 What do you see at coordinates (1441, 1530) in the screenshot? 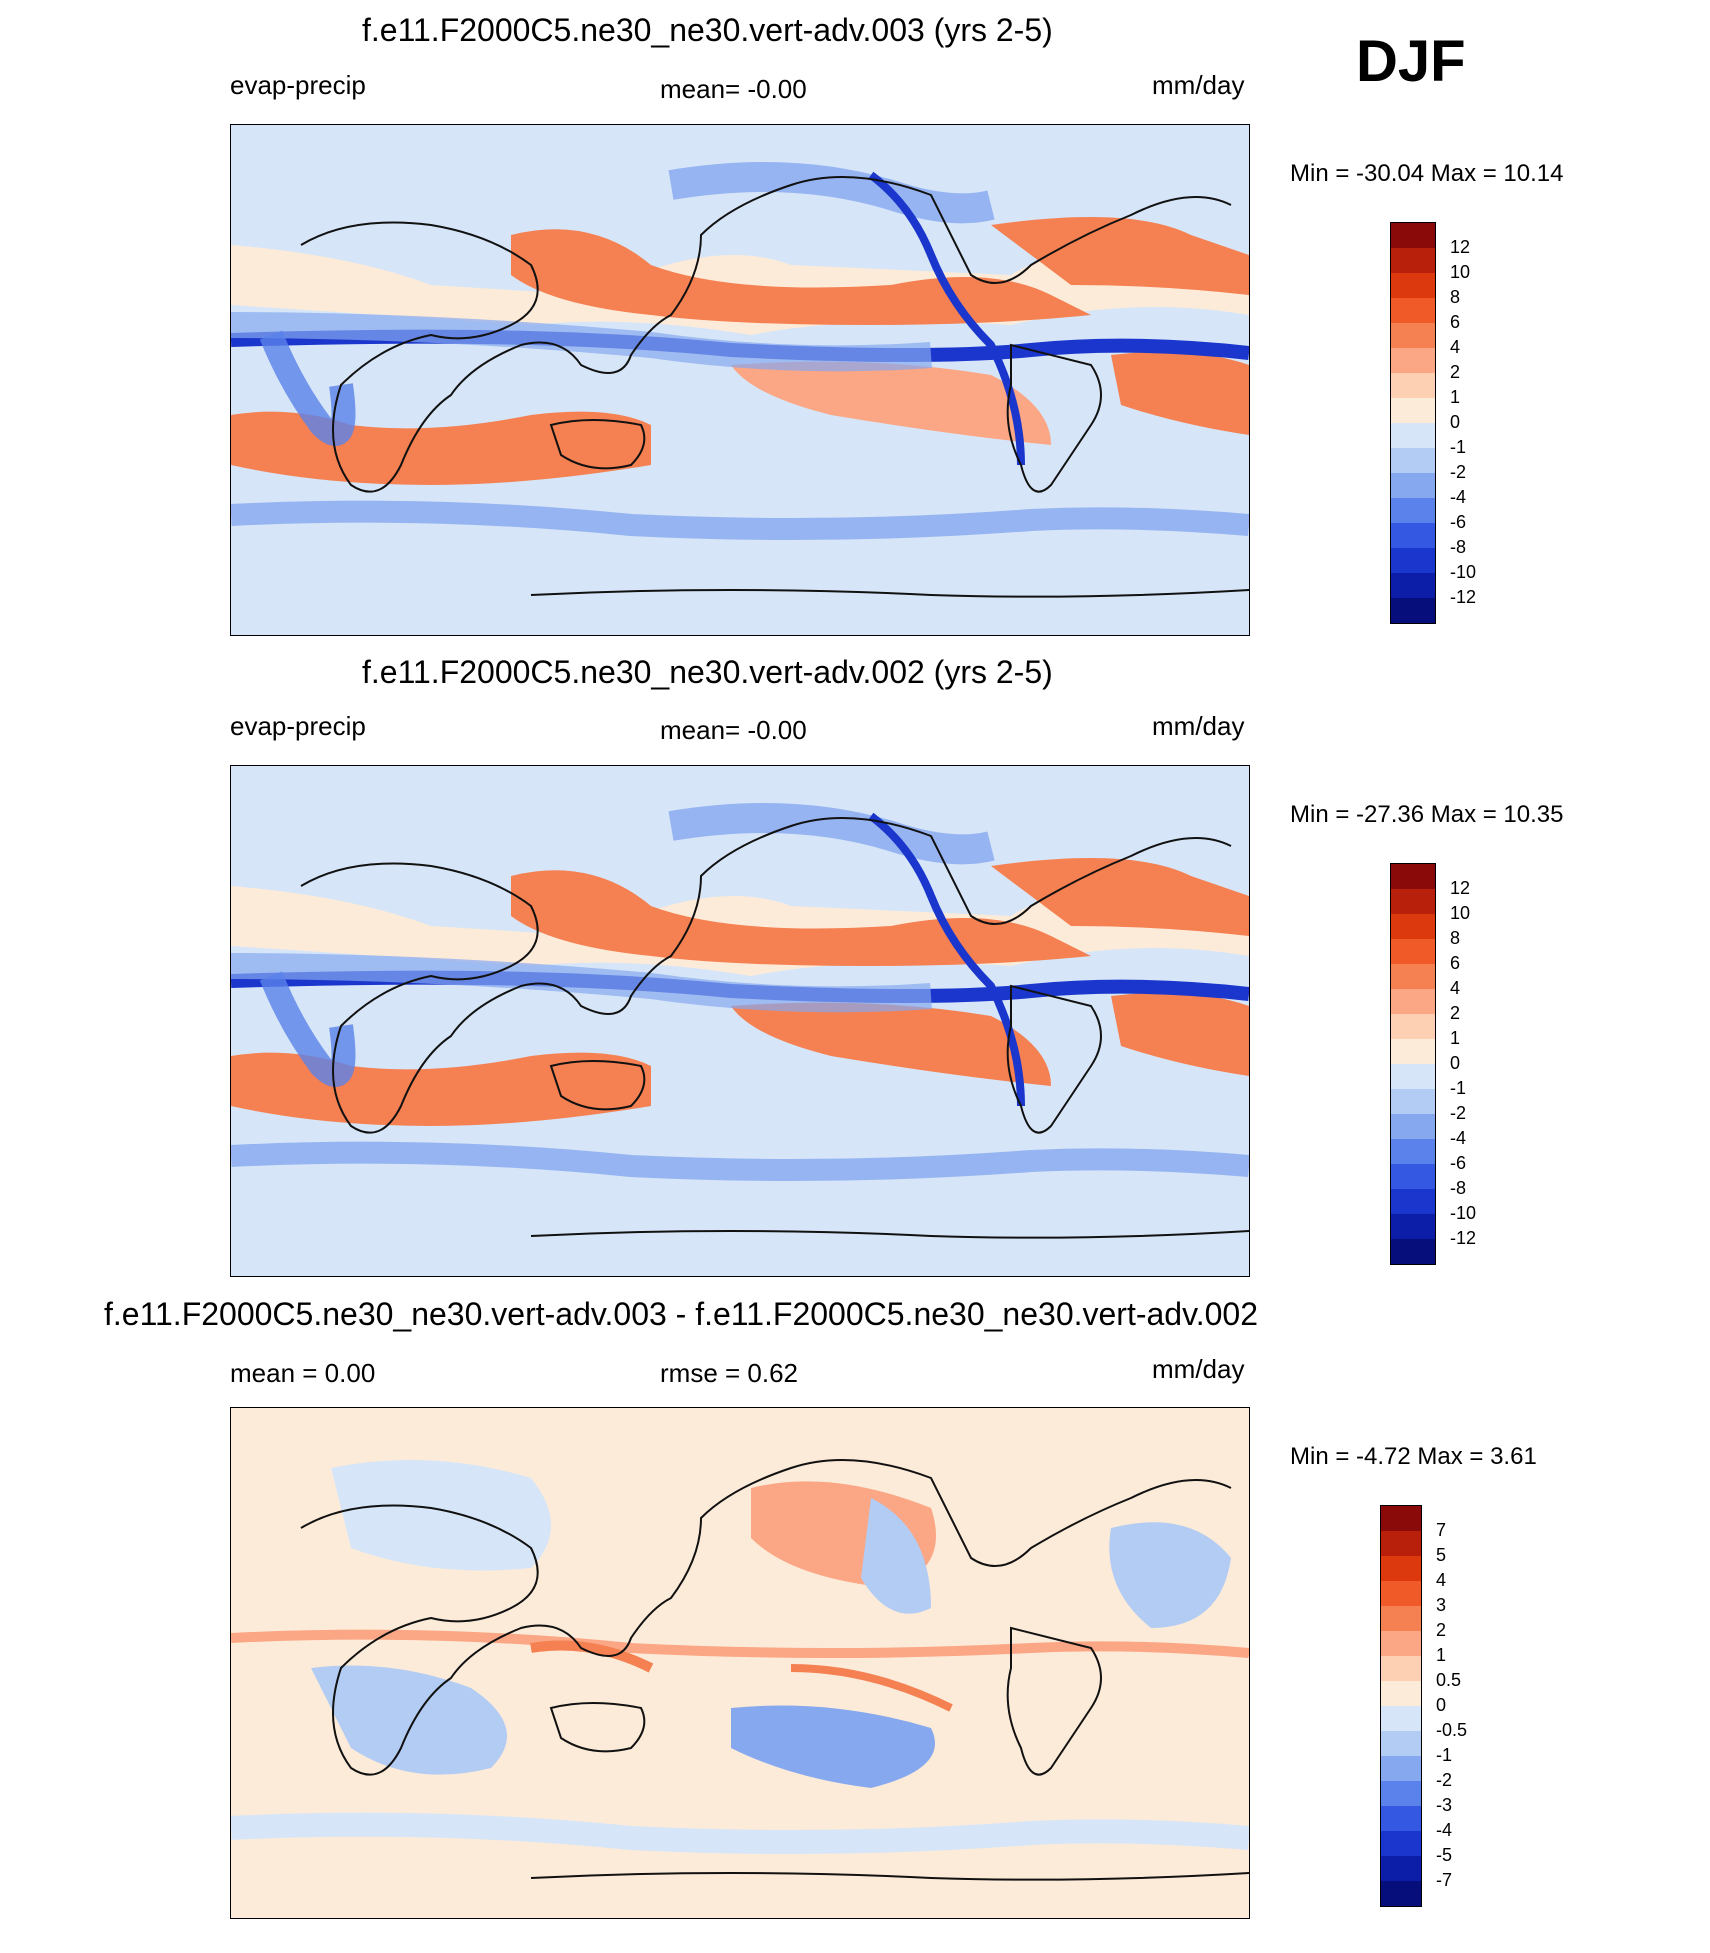
I see `colorbar-tick-label: 7` at bounding box center [1441, 1530].